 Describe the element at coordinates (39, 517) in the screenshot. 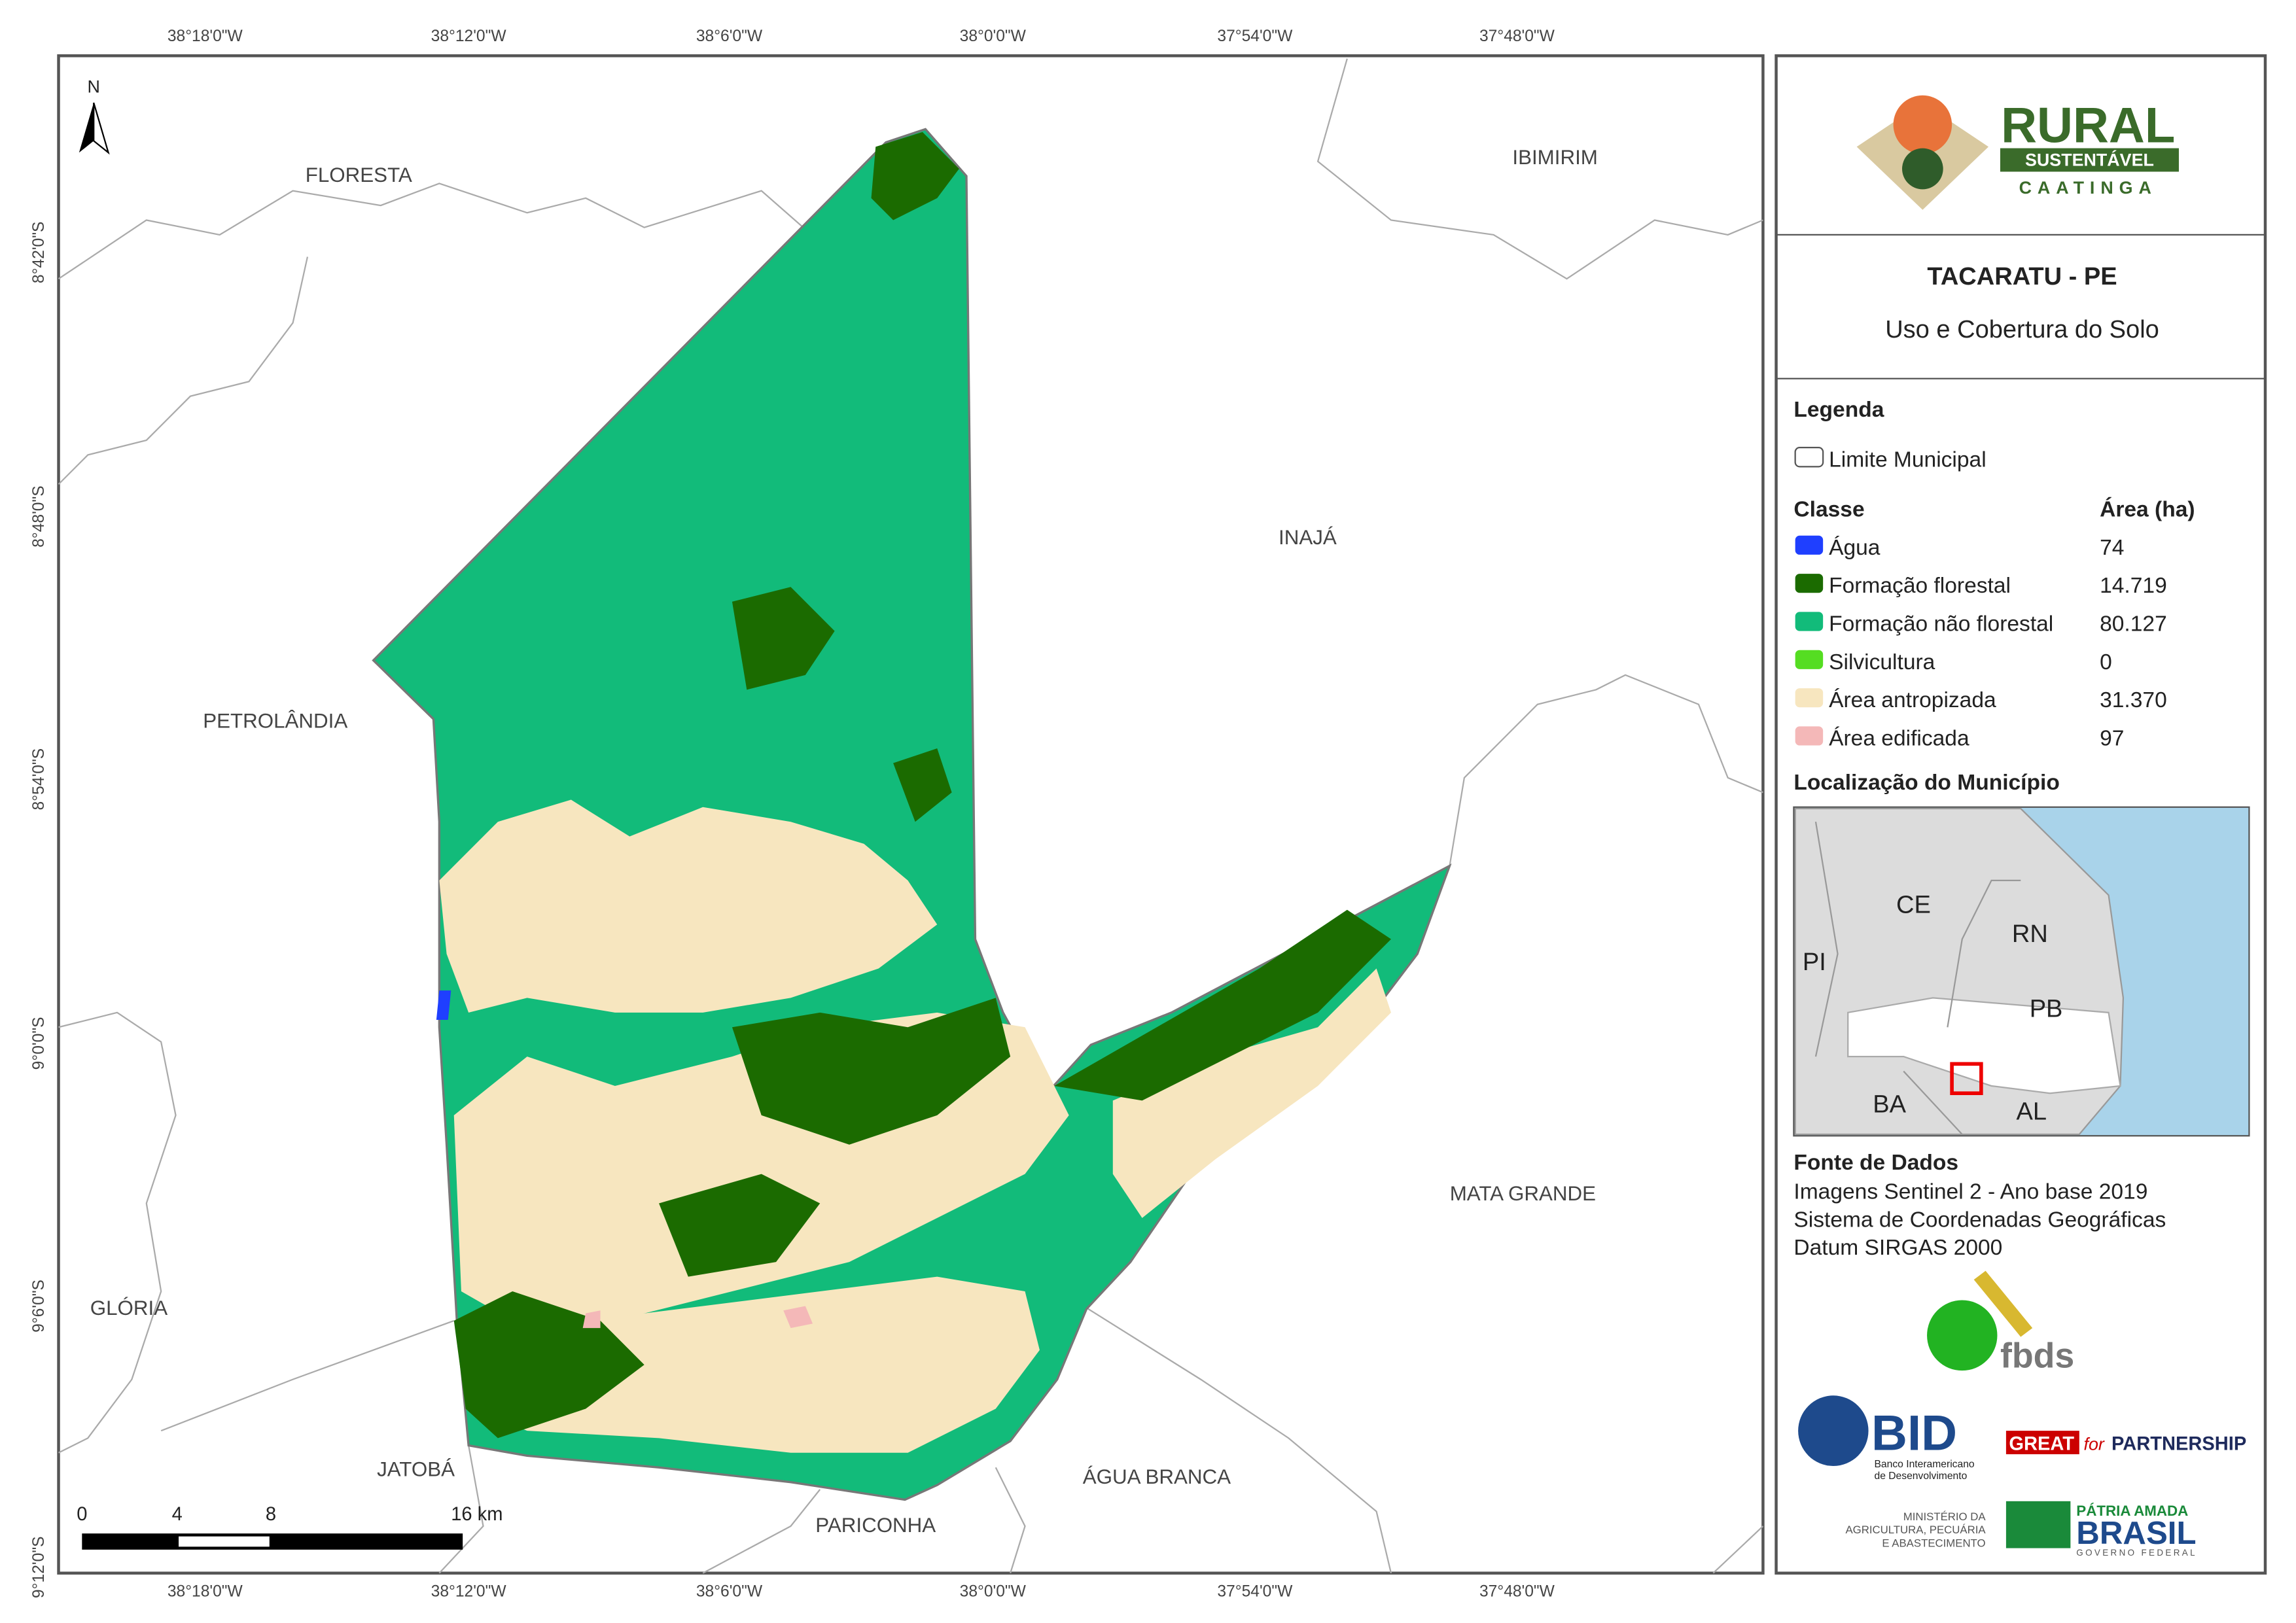

I see `lat-tick: 8°48'0"S` at that location.